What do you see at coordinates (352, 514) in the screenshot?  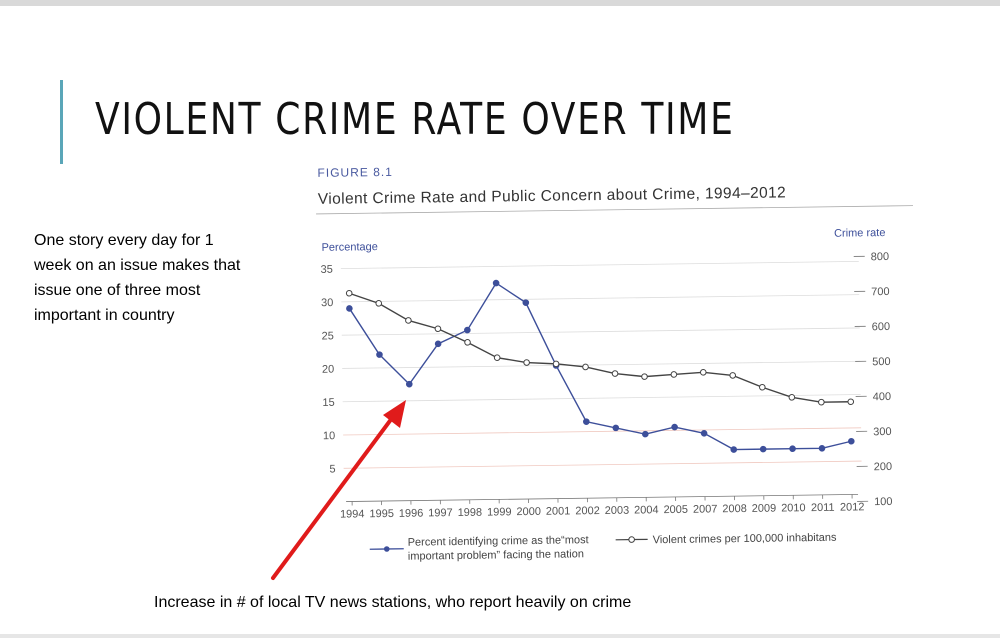 I see `x-tick-label: 1994` at bounding box center [352, 514].